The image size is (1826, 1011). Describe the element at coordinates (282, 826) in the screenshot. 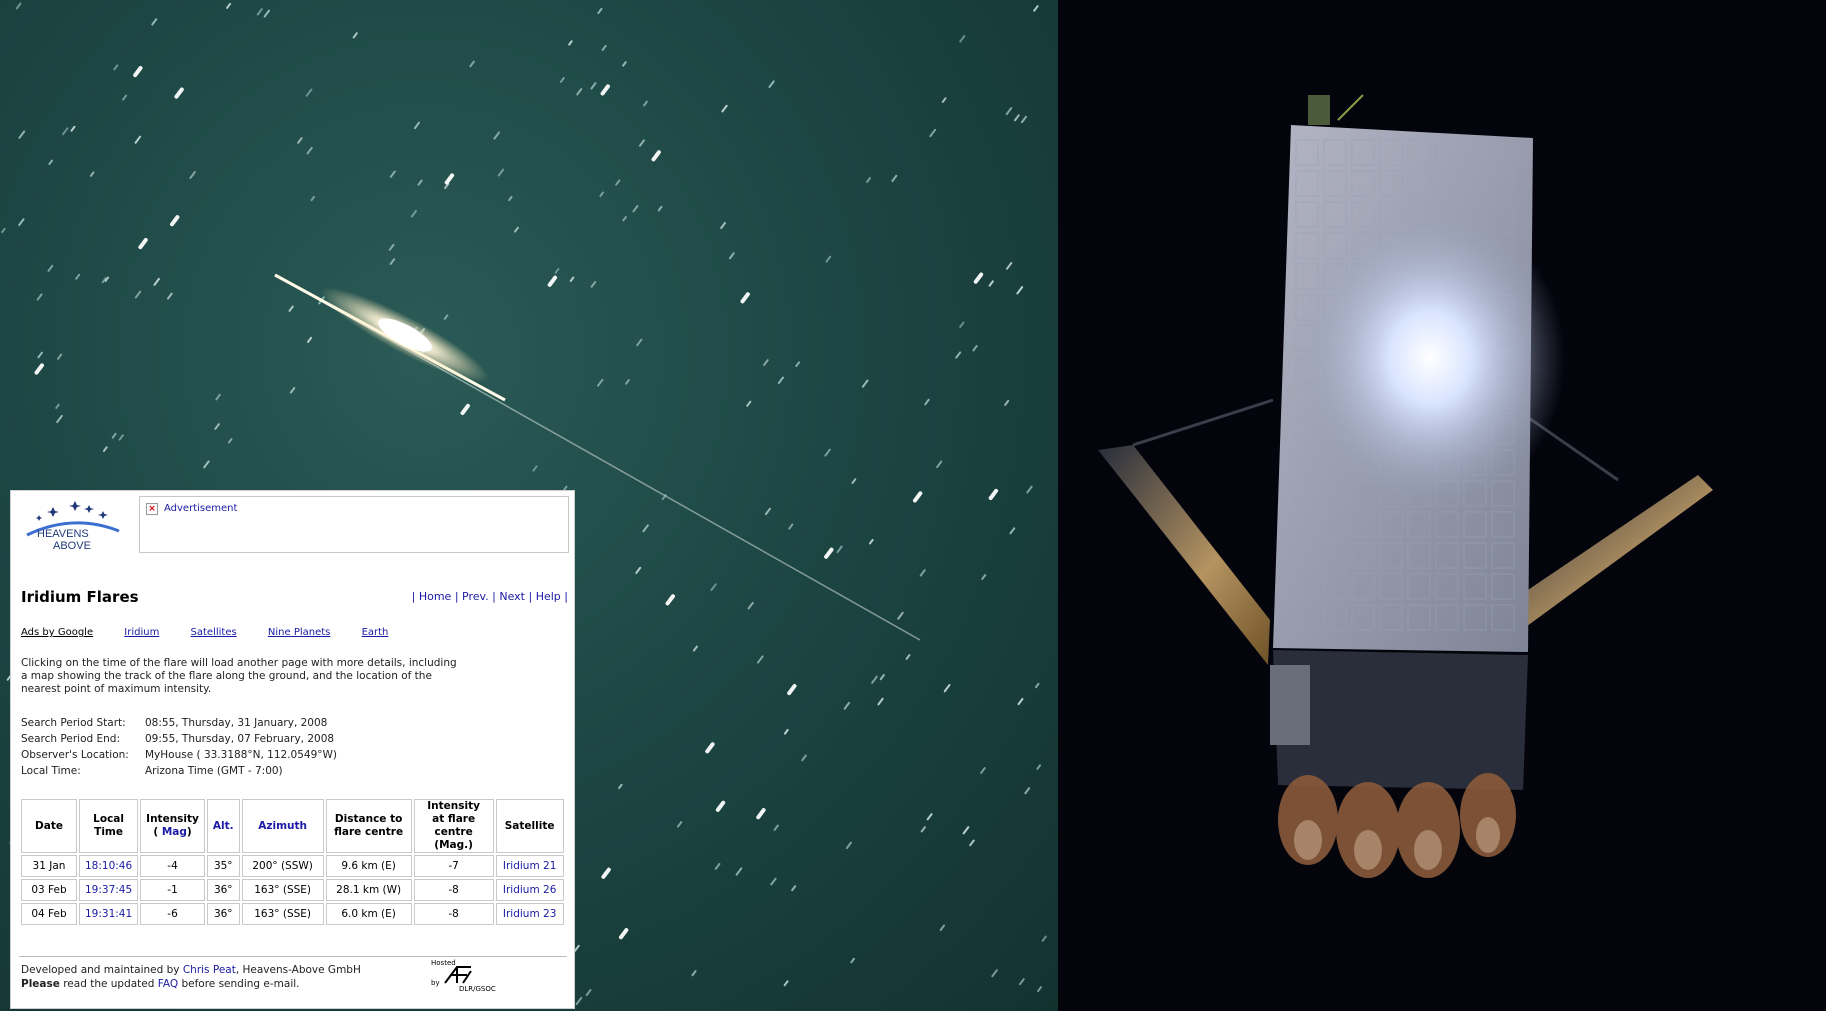

I see `col-azimuth: Azimuth` at that location.